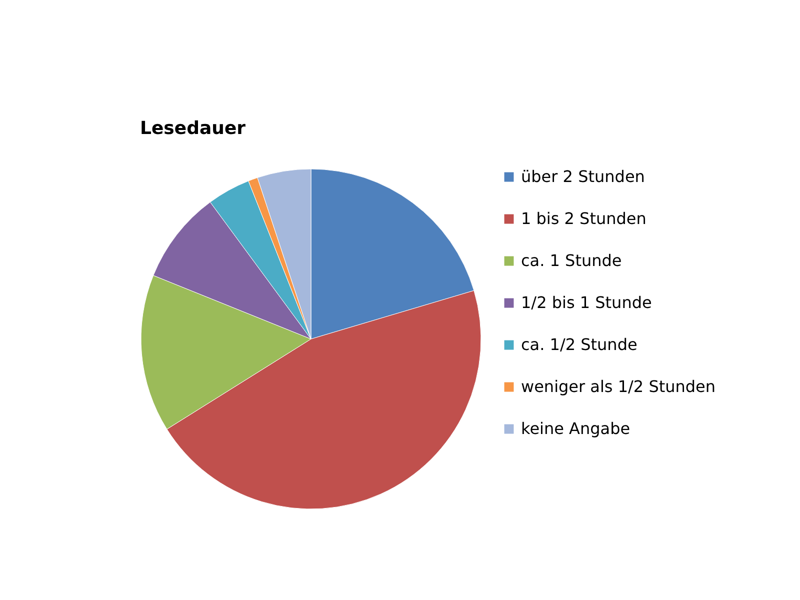 The width and height of the screenshot is (800, 600). I want to click on legend-label: ca. 1/2 Stunde, so click(579, 344).